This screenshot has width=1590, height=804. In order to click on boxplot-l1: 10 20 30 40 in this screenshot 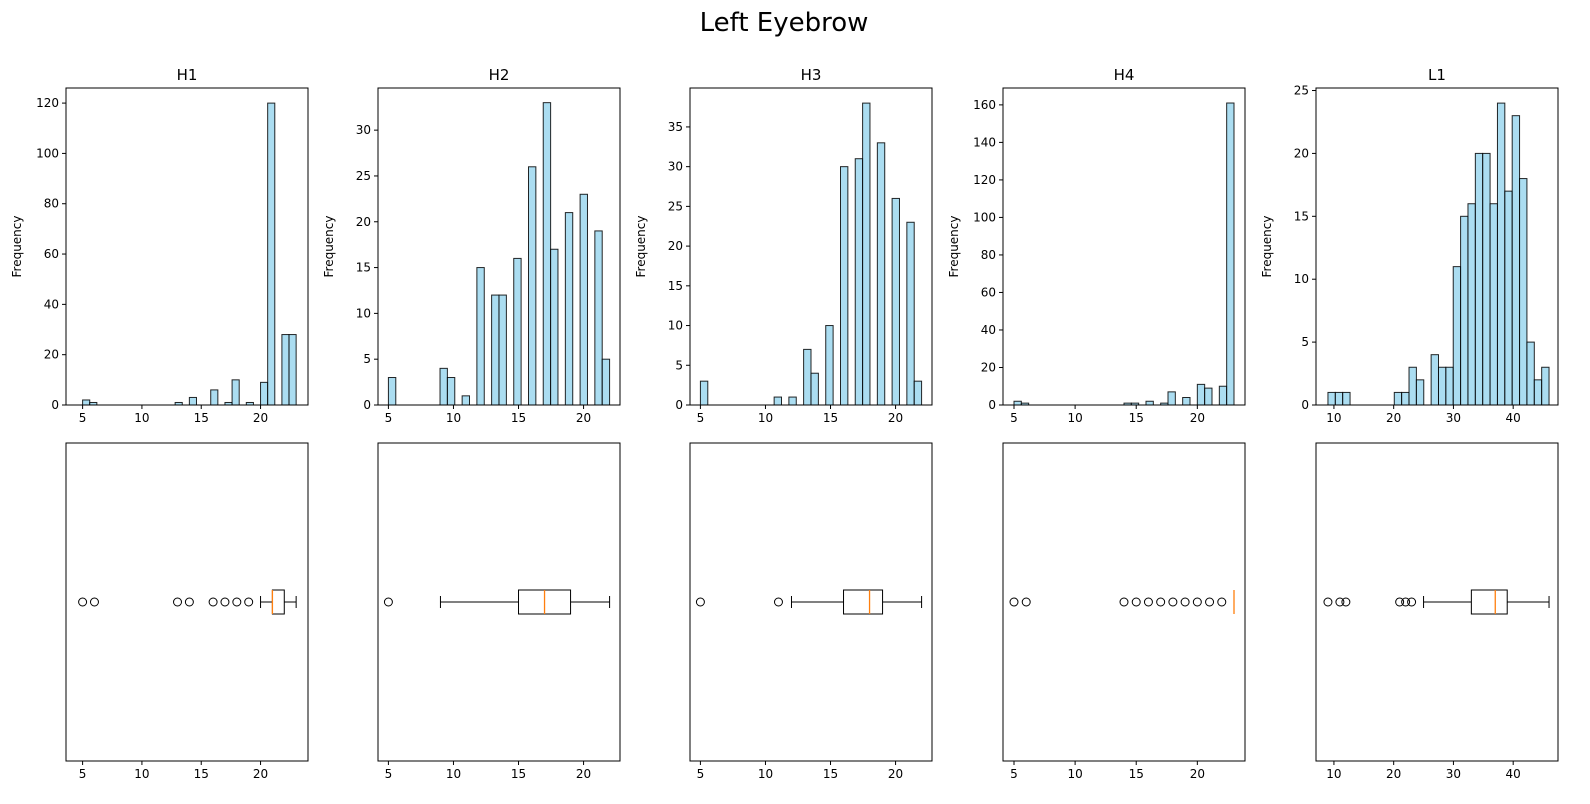, I will do `click(1437, 611)`.